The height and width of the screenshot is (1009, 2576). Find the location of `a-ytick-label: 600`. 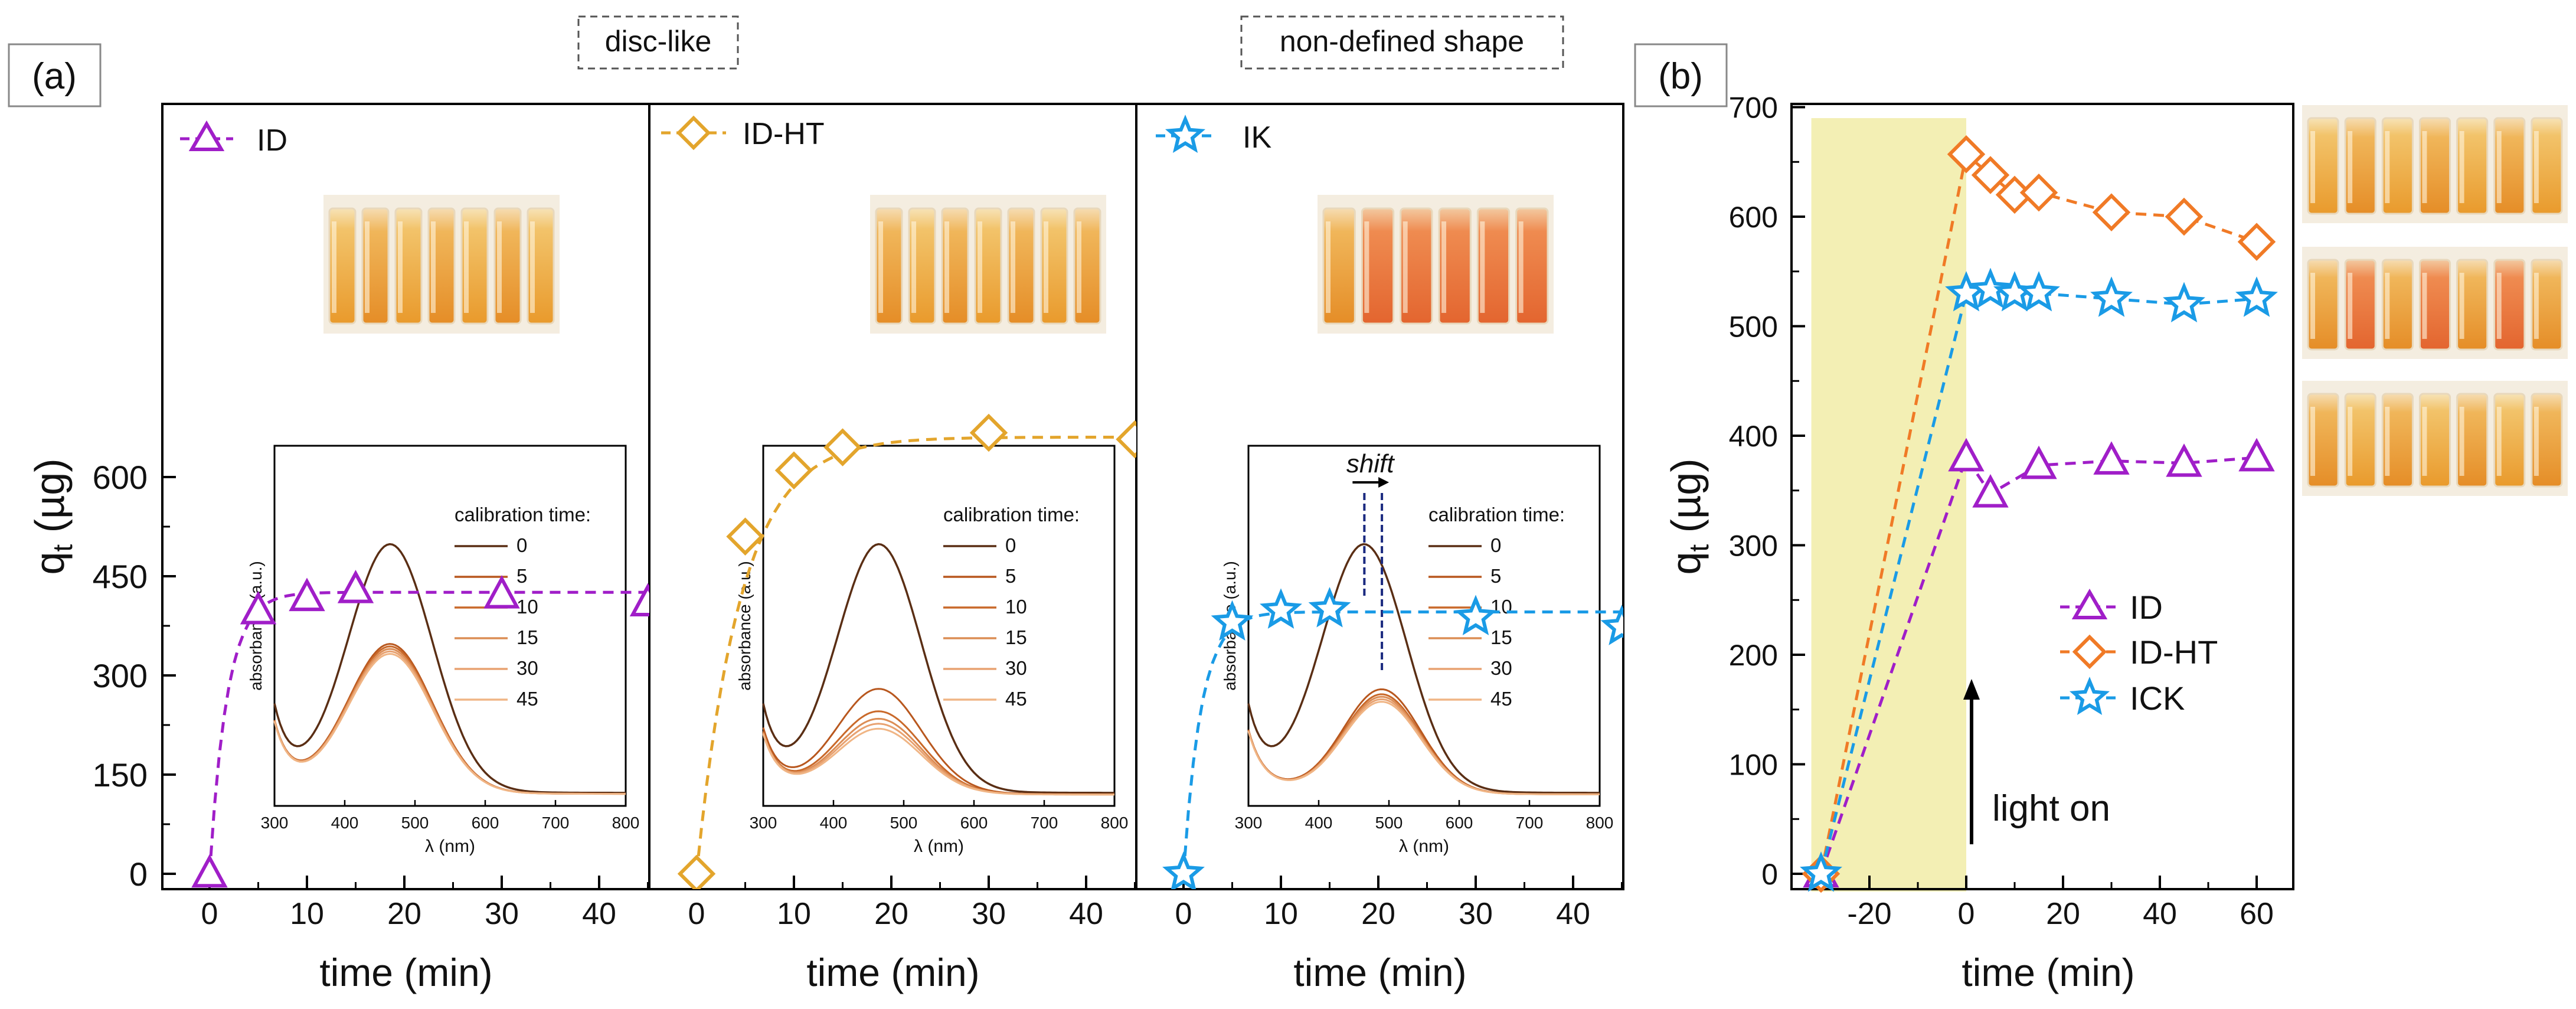

a-ytick-label: 600 is located at coordinates (120, 477).